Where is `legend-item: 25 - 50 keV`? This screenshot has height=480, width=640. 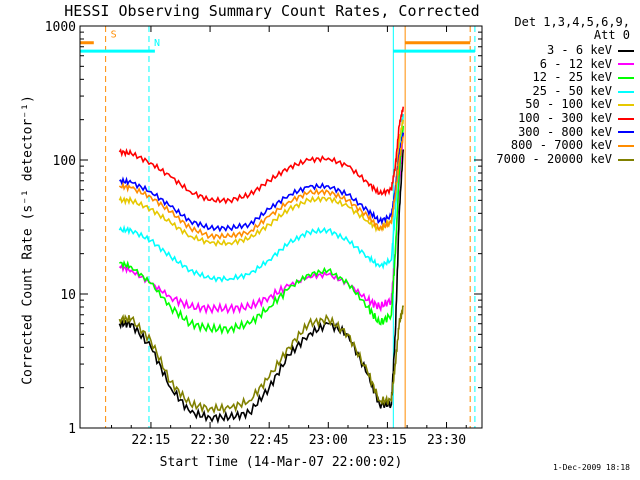
legend-item: 25 - 50 keV is located at coordinates (565, 91).